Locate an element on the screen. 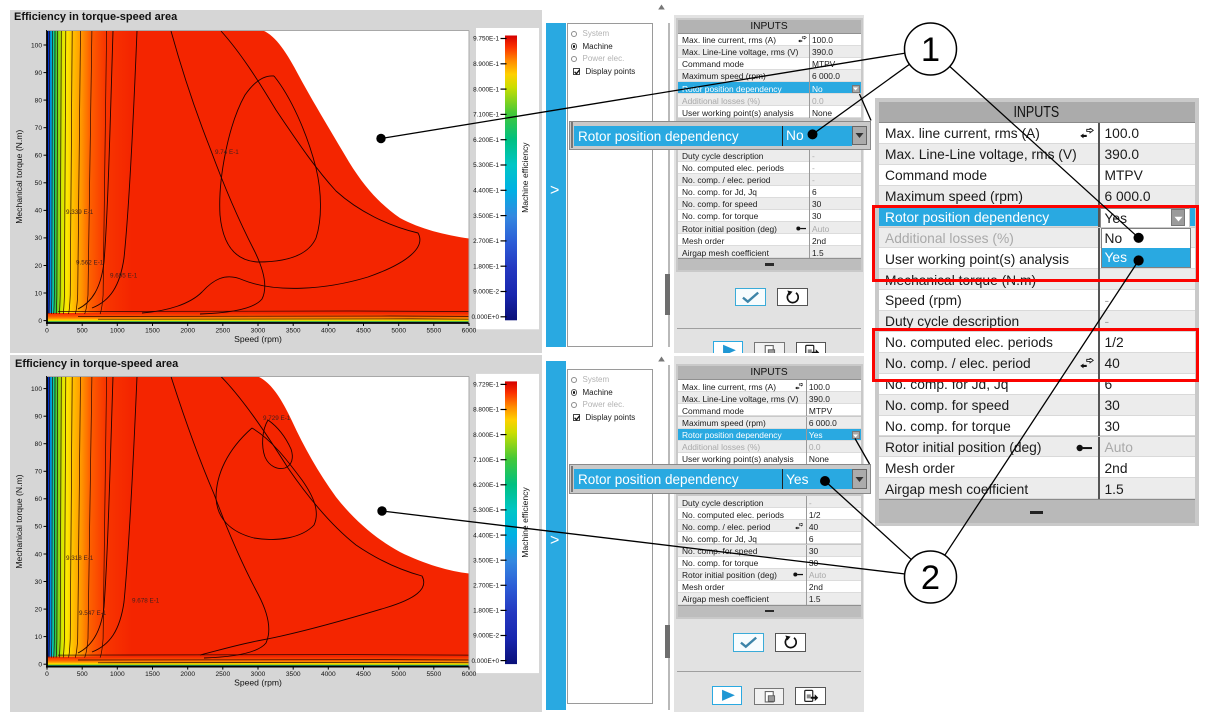  svg-text: 9.678 E-1 is located at coordinates (146, 601).